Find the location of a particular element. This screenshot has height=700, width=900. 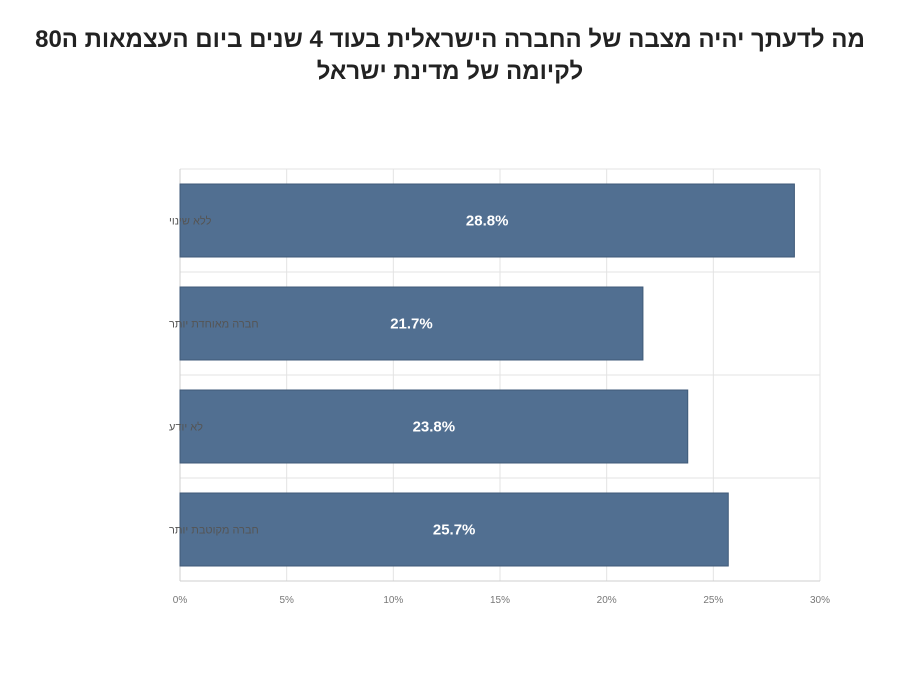

data-label: 21.7% is located at coordinates (411, 324).